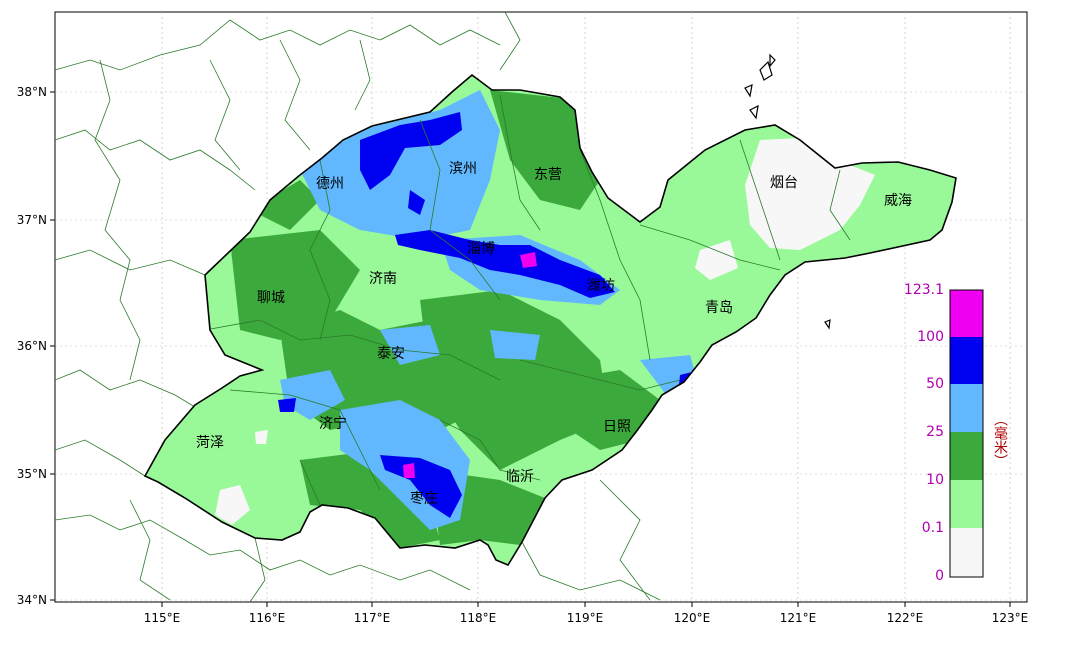  What do you see at coordinates (481, 248) in the screenshot?
I see `city-label-zibo: 淄博` at bounding box center [481, 248].